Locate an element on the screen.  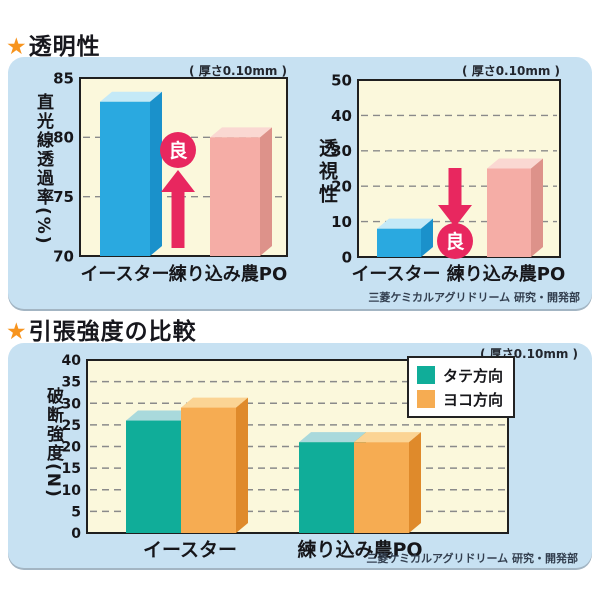
legend-swatch-yoko is located at coordinates (426, 399).